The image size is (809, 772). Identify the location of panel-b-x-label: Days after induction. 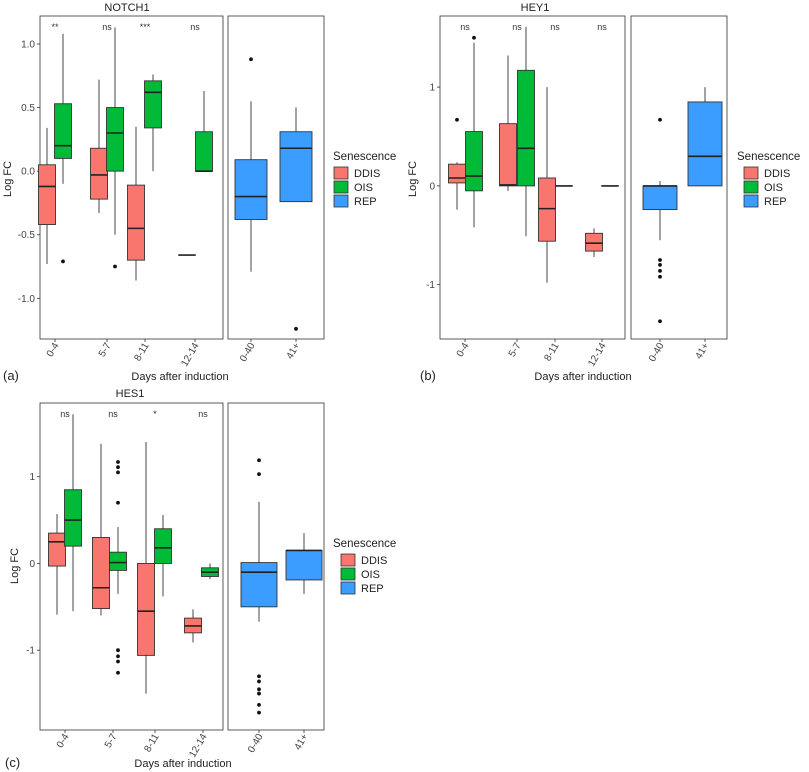
(582, 377).